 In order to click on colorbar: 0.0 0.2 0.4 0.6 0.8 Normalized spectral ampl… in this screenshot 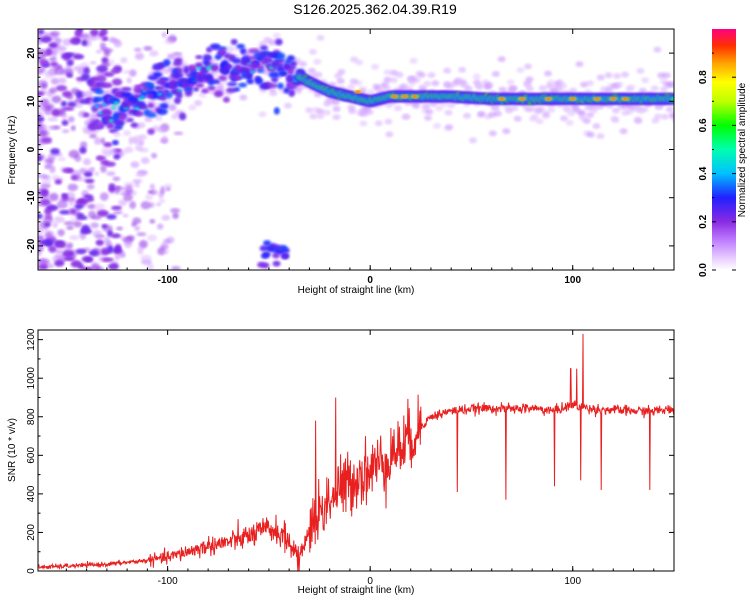, I will do `click(723, 153)`.